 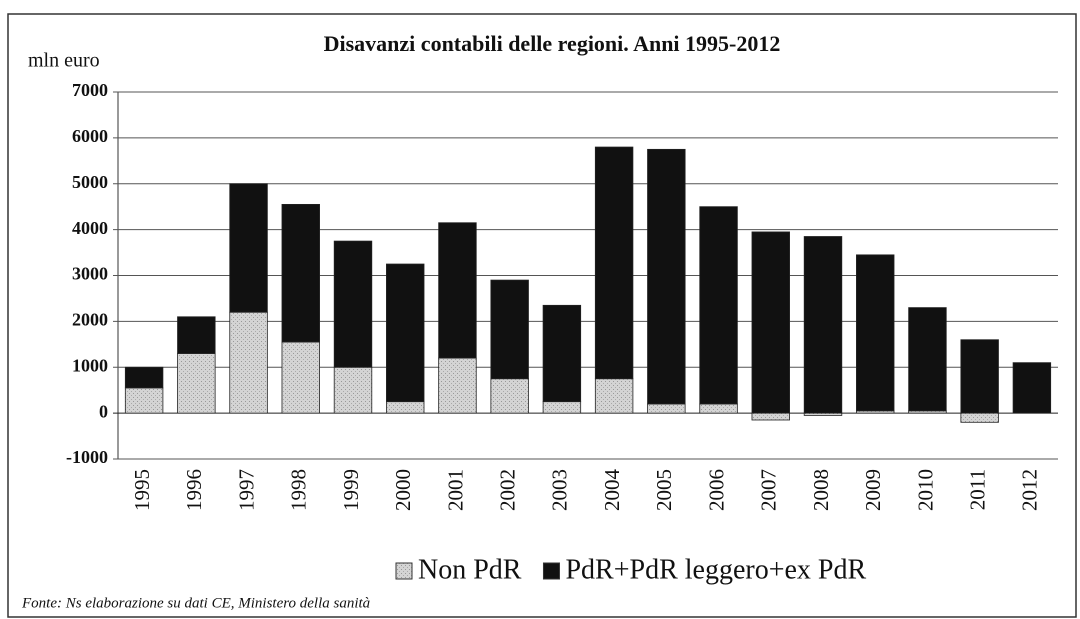 I want to click on y-tick-label: 4000, so click(x=90, y=228).